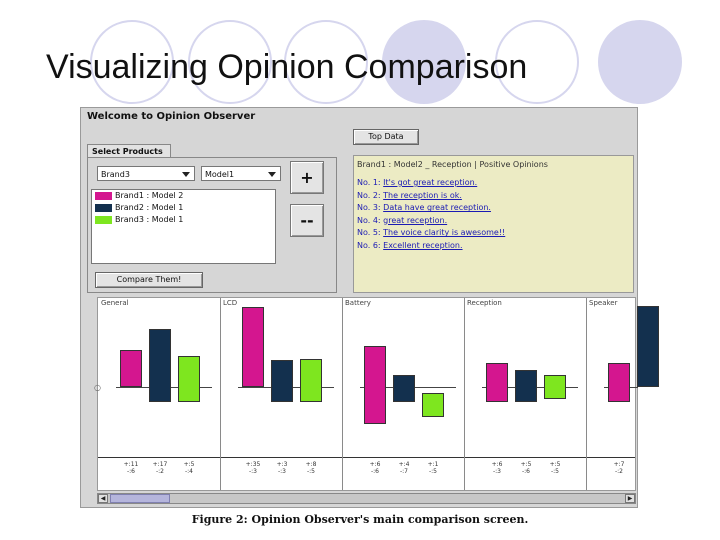  Describe the element at coordinates (422, 195) in the screenshot. I see `opinion-link: The reception is ok.` at that location.